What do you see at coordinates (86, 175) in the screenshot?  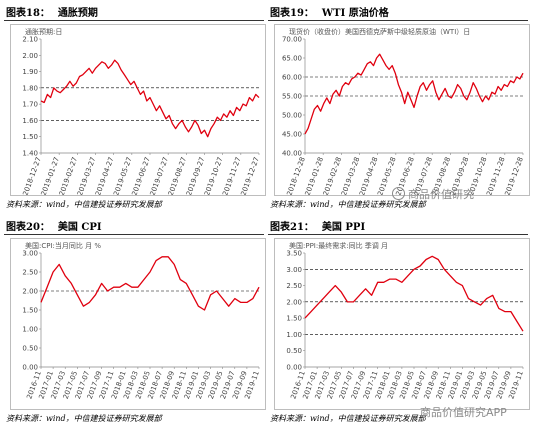 I see `x-tick-label: 2019-03-27` at bounding box center [86, 175].